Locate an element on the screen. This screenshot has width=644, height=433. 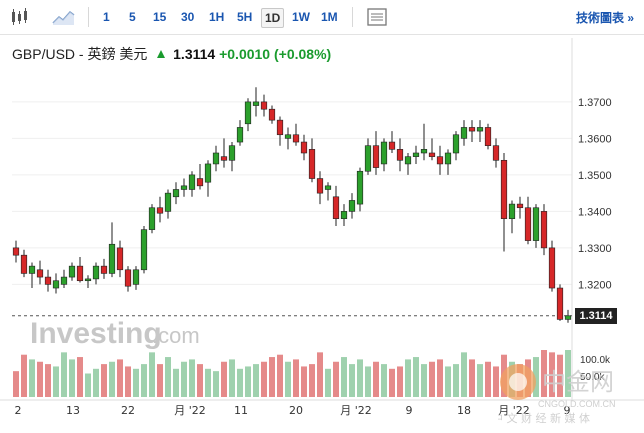
timeframe-1h: 1H is located at coordinates (217, 17).